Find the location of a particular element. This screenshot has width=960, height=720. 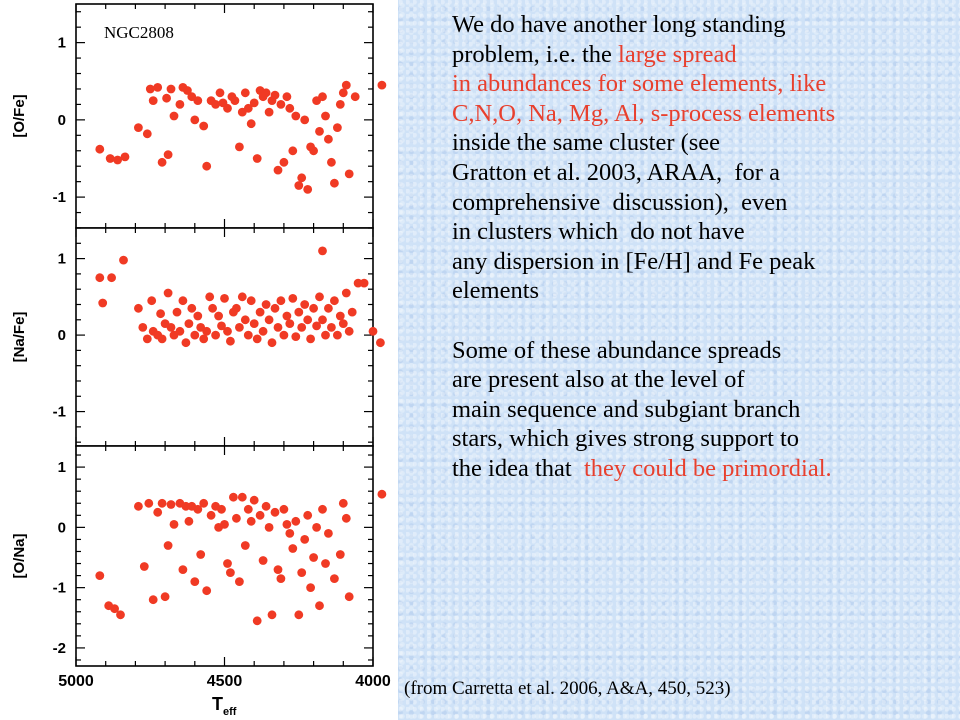

highlighted-text: large spread is located at coordinates (677, 54).